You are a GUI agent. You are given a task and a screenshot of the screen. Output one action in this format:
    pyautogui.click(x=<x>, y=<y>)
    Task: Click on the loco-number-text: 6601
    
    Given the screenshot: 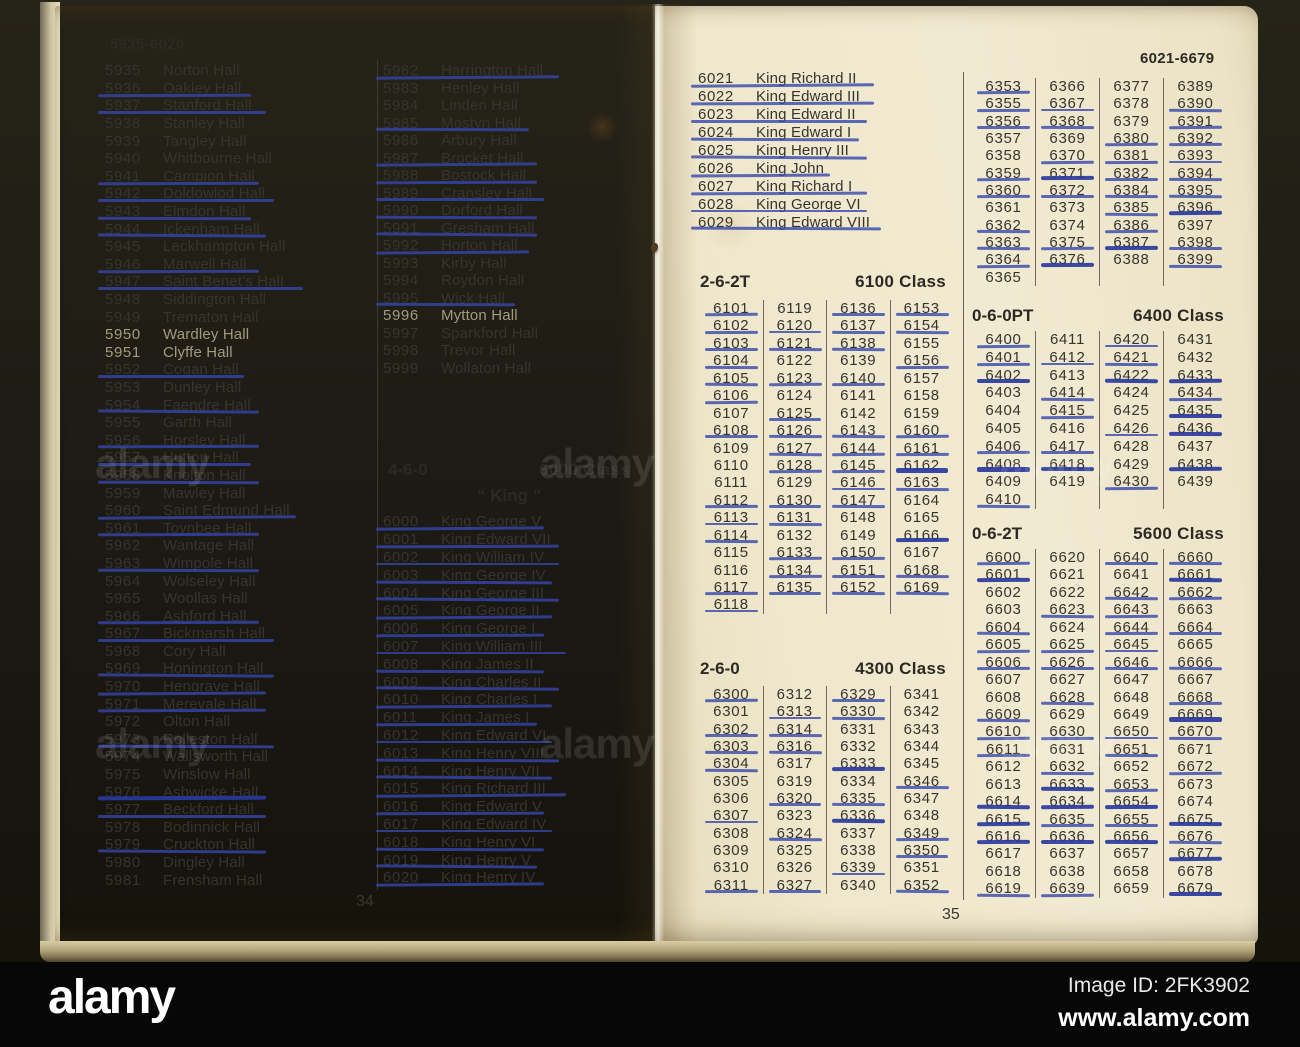 What is the action you would take?
    pyautogui.click(x=1003, y=575)
    